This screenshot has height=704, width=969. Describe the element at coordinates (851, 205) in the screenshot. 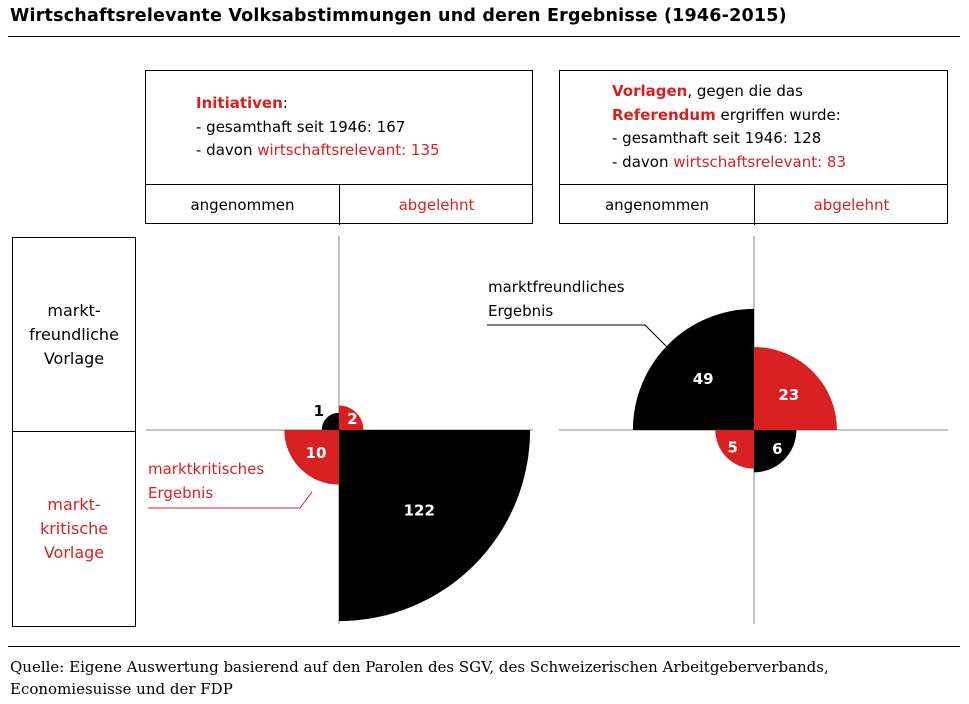

I see `referendum-col-rejected: abgelehnt` at that location.